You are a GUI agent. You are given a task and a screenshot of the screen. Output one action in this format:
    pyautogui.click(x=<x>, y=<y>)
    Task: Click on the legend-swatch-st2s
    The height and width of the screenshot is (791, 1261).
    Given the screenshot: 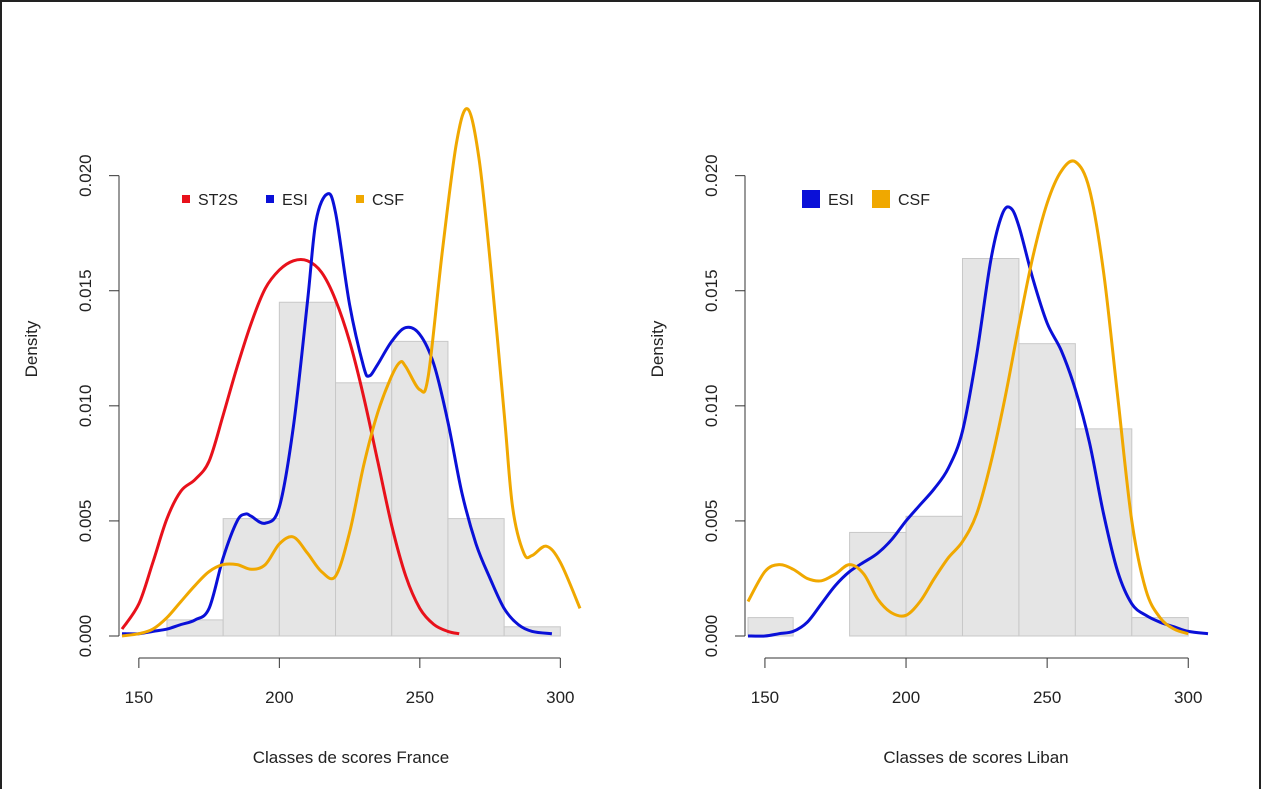 What is the action you would take?
    pyautogui.click(x=186, y=199)
    